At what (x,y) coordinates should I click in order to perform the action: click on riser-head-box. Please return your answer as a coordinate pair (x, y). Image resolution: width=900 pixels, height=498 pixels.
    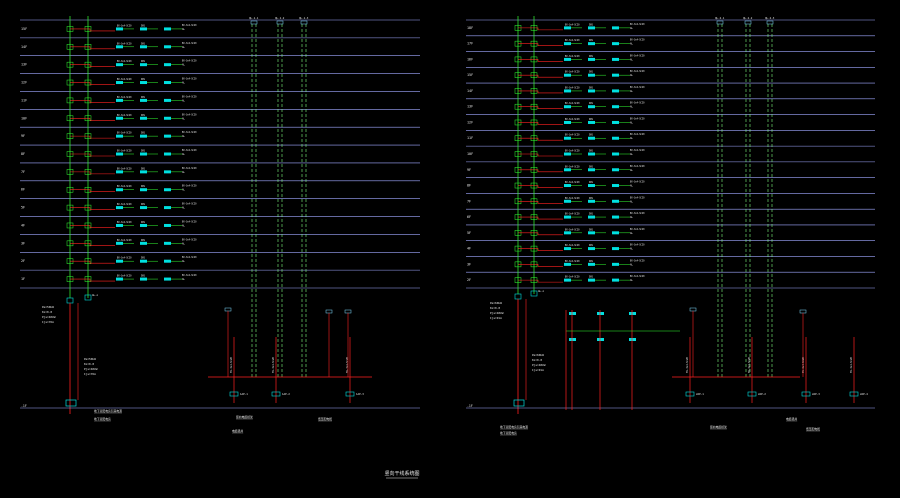
    Looking at the image, I should click on (280, 22).